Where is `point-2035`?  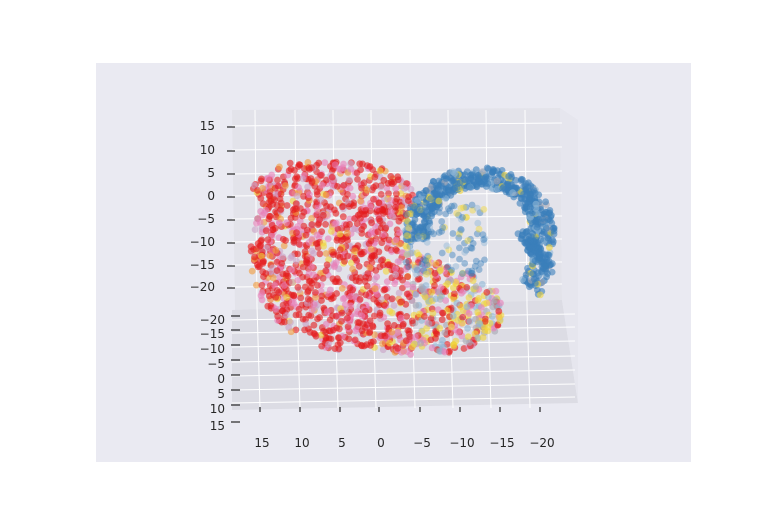
point-2035 is located at coordinates (476, 170).